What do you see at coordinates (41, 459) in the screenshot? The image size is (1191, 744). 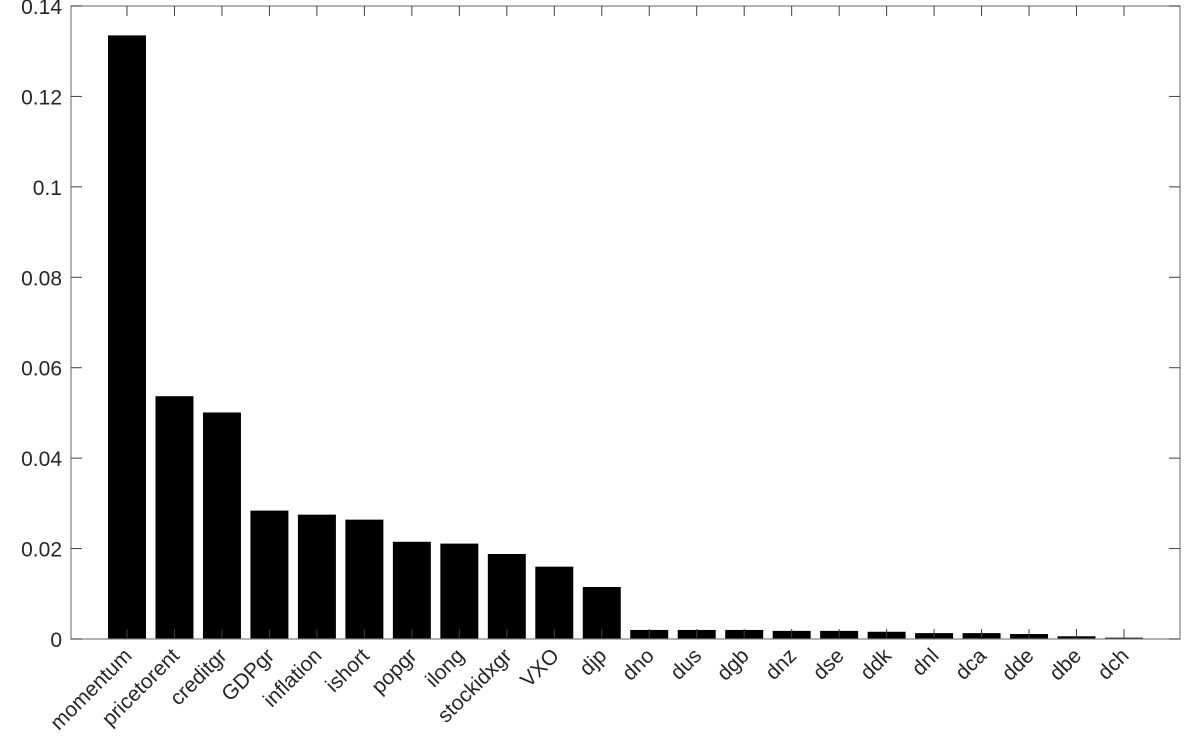 I see `y-tick-label: 0.04` at bounding box center [41, 459].